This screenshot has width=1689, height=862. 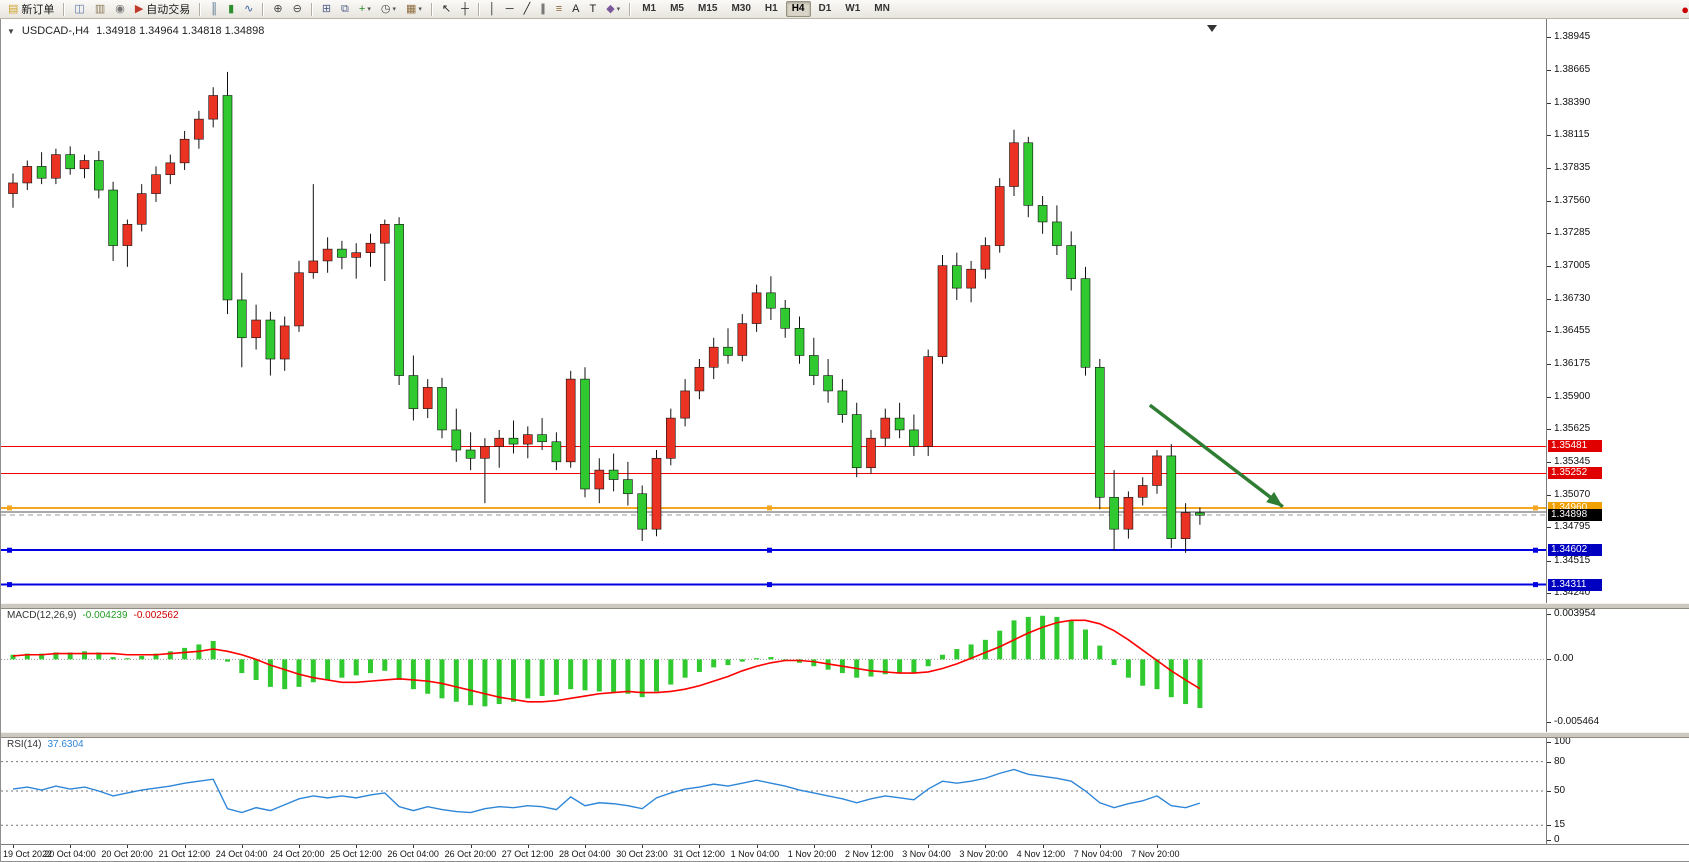 I want to click on timeframe-m15-button: M15, so click(x=708, y=8).